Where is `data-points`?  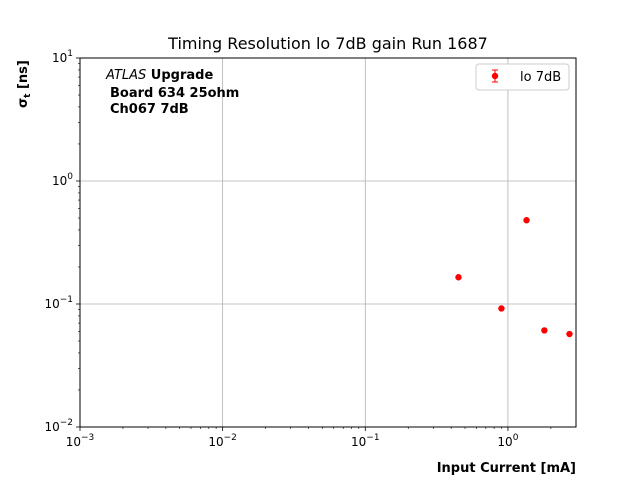
data-points is located at coordinates (514, 277).